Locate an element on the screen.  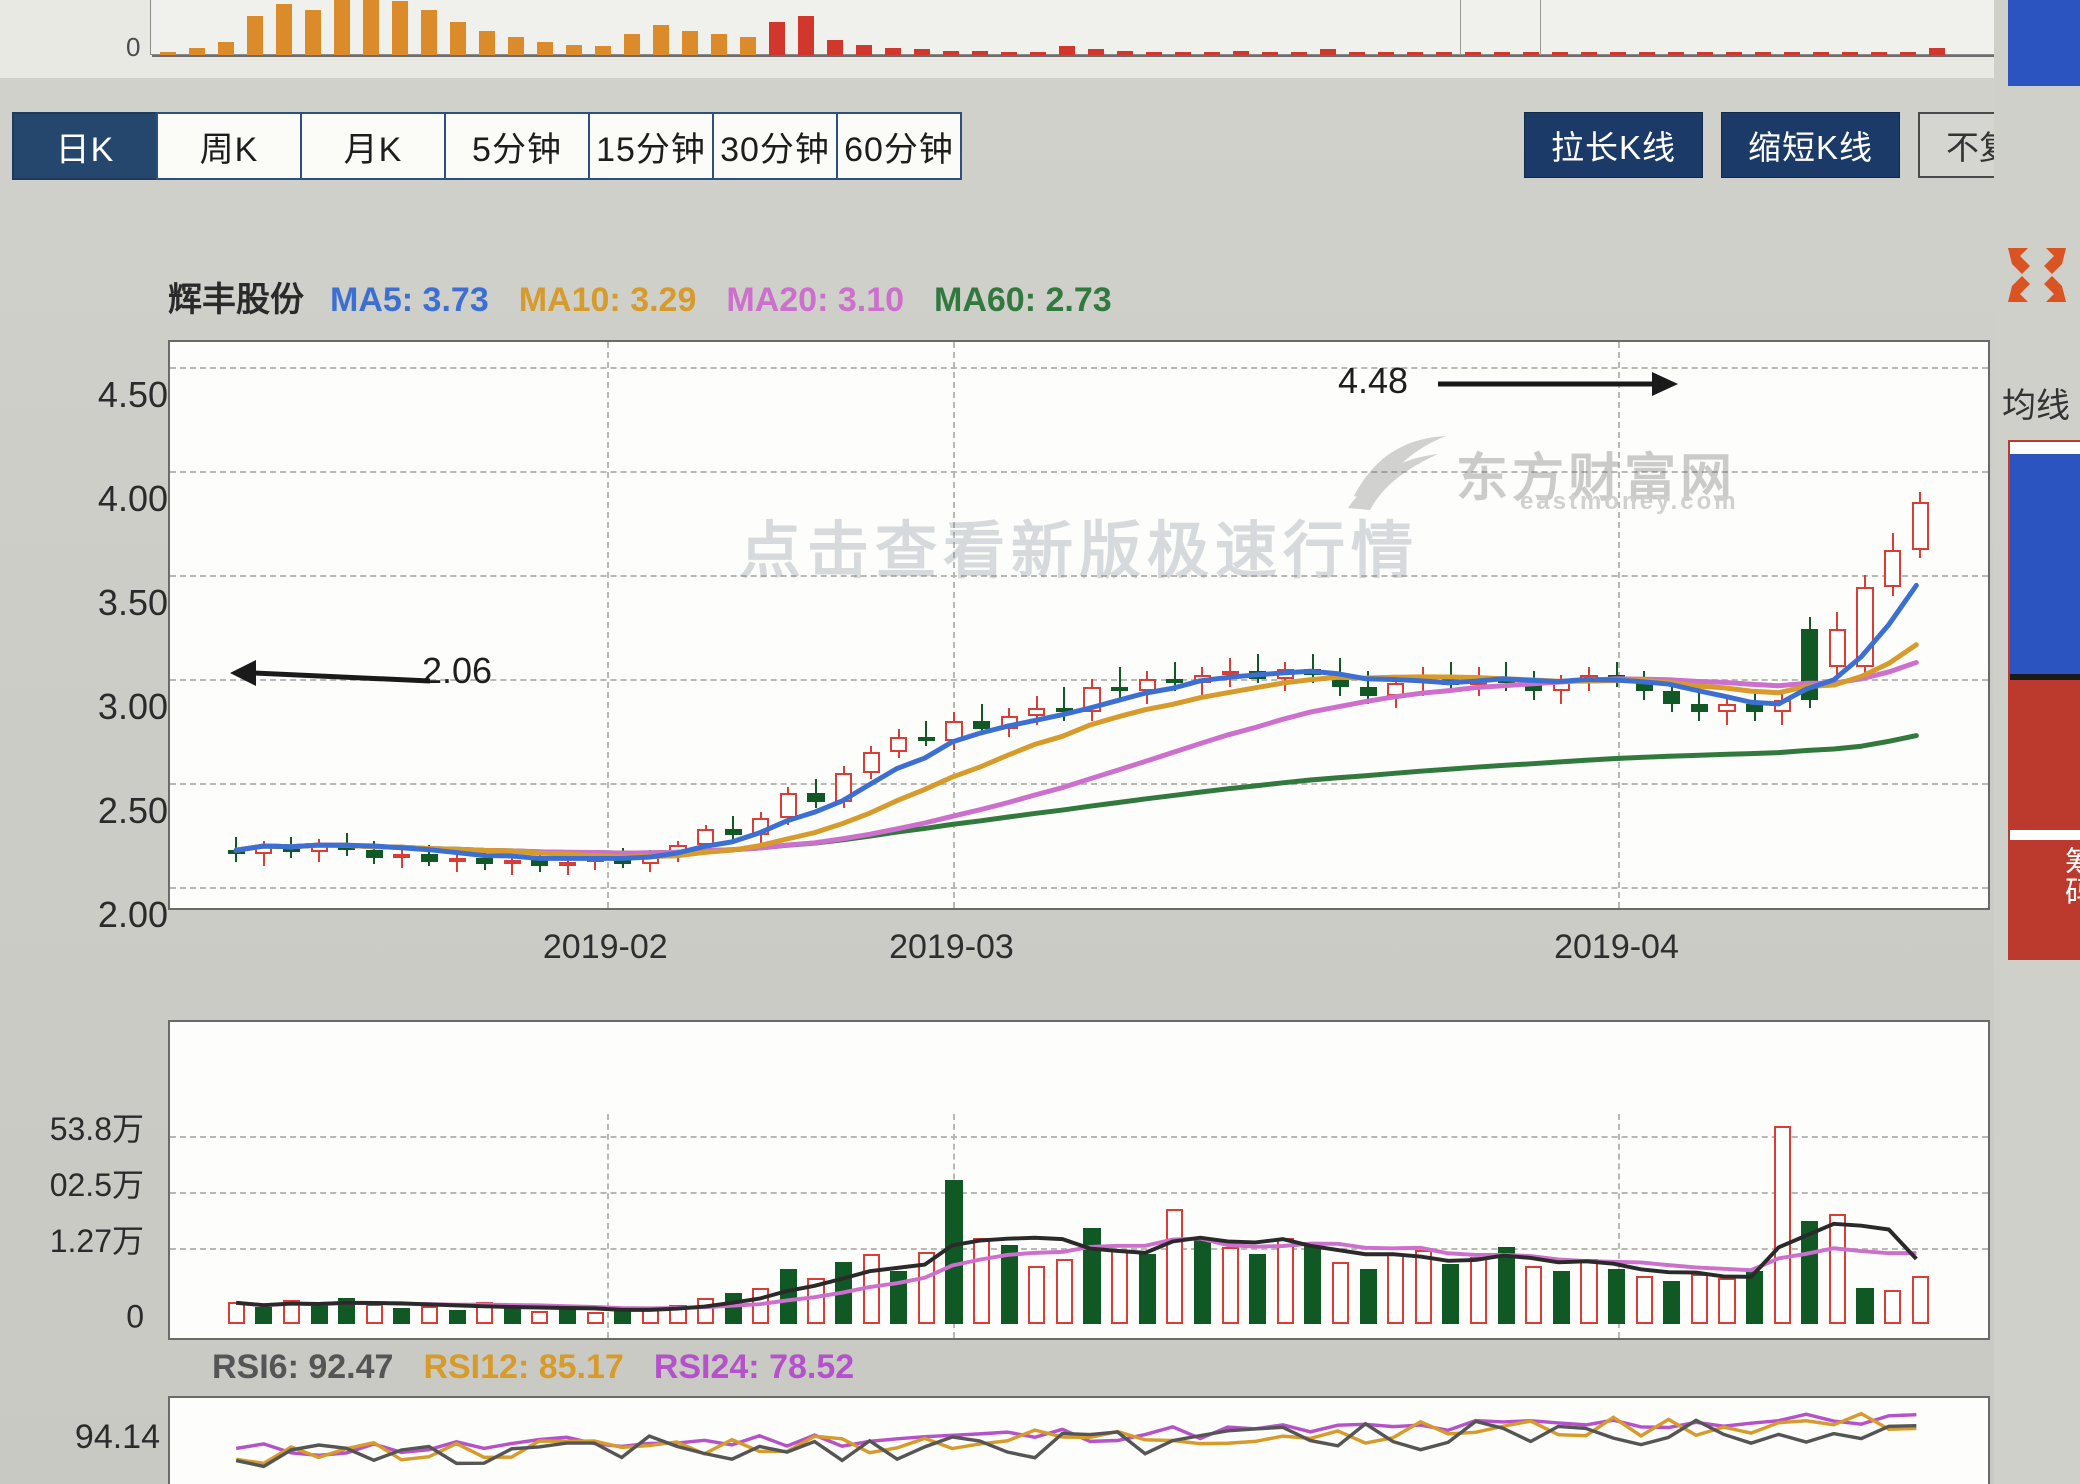
chip-separator is located at coordinates (2045, 677).